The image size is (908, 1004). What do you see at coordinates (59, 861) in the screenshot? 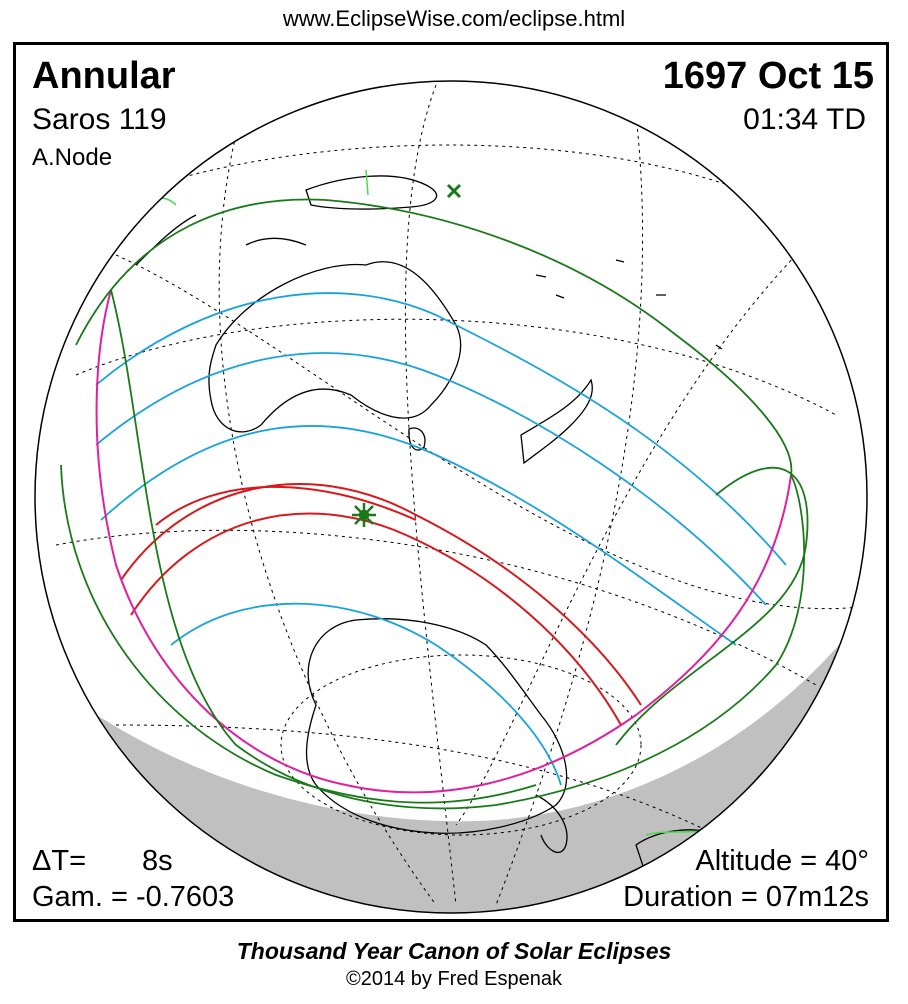
I see `delta-t-label: ΔT=` at bounding box center [59, 861].